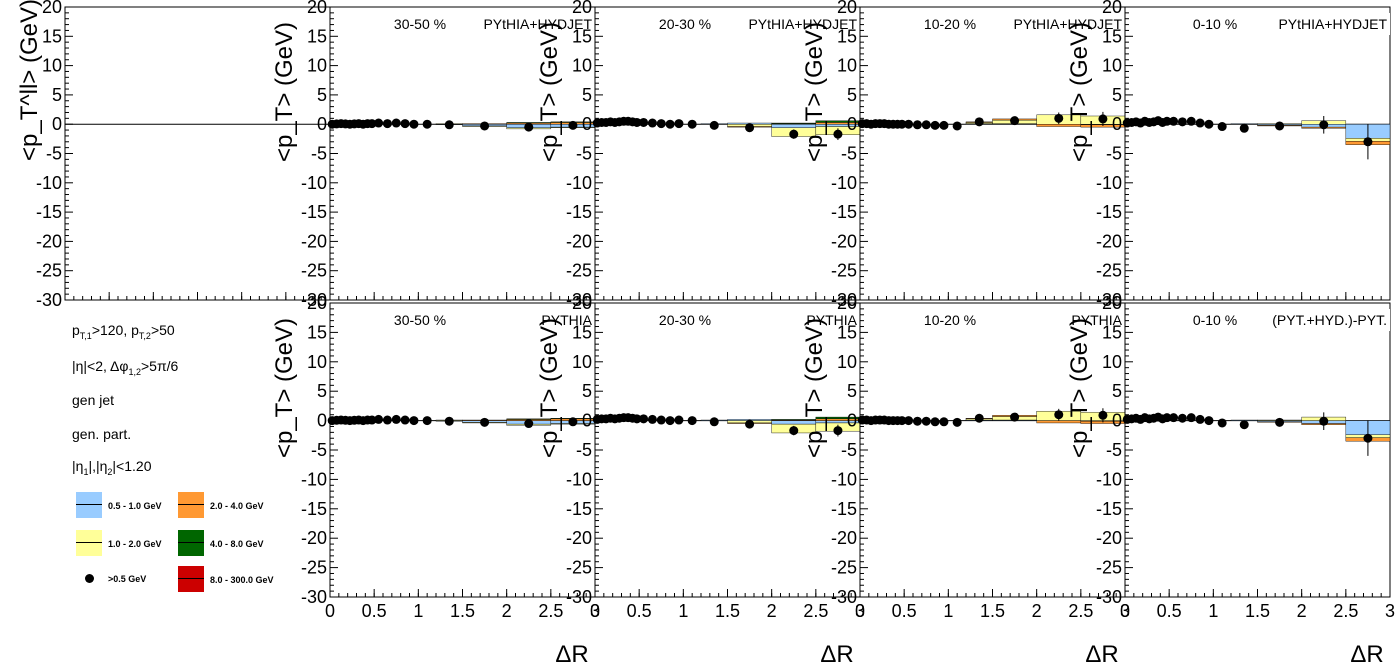 The width and height of the screenshot is (1396, 672). What do you see at coordinates (76, 330) in the screenshot?
I see `cut-pt1-symbol: p` at bounding box center [76, 330].